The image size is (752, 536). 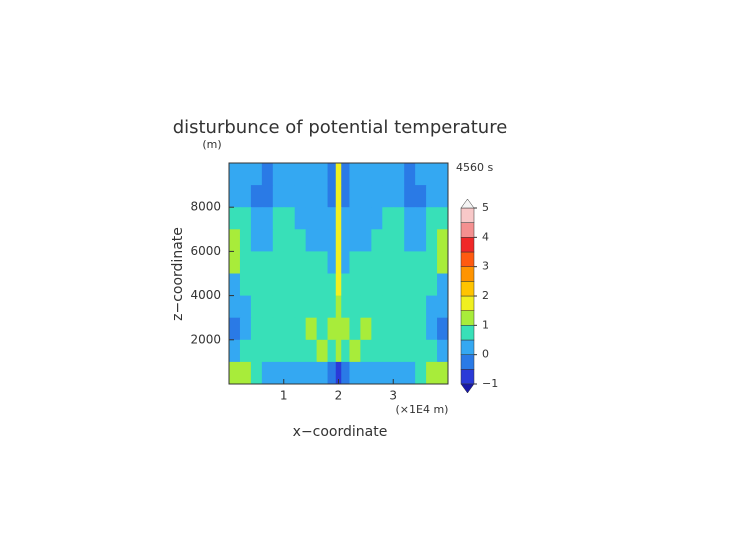 What do you see at coordinates (205, 207) in the screenshot?
I see `y-tick-label: 8000` at bounding box center [205, 207].